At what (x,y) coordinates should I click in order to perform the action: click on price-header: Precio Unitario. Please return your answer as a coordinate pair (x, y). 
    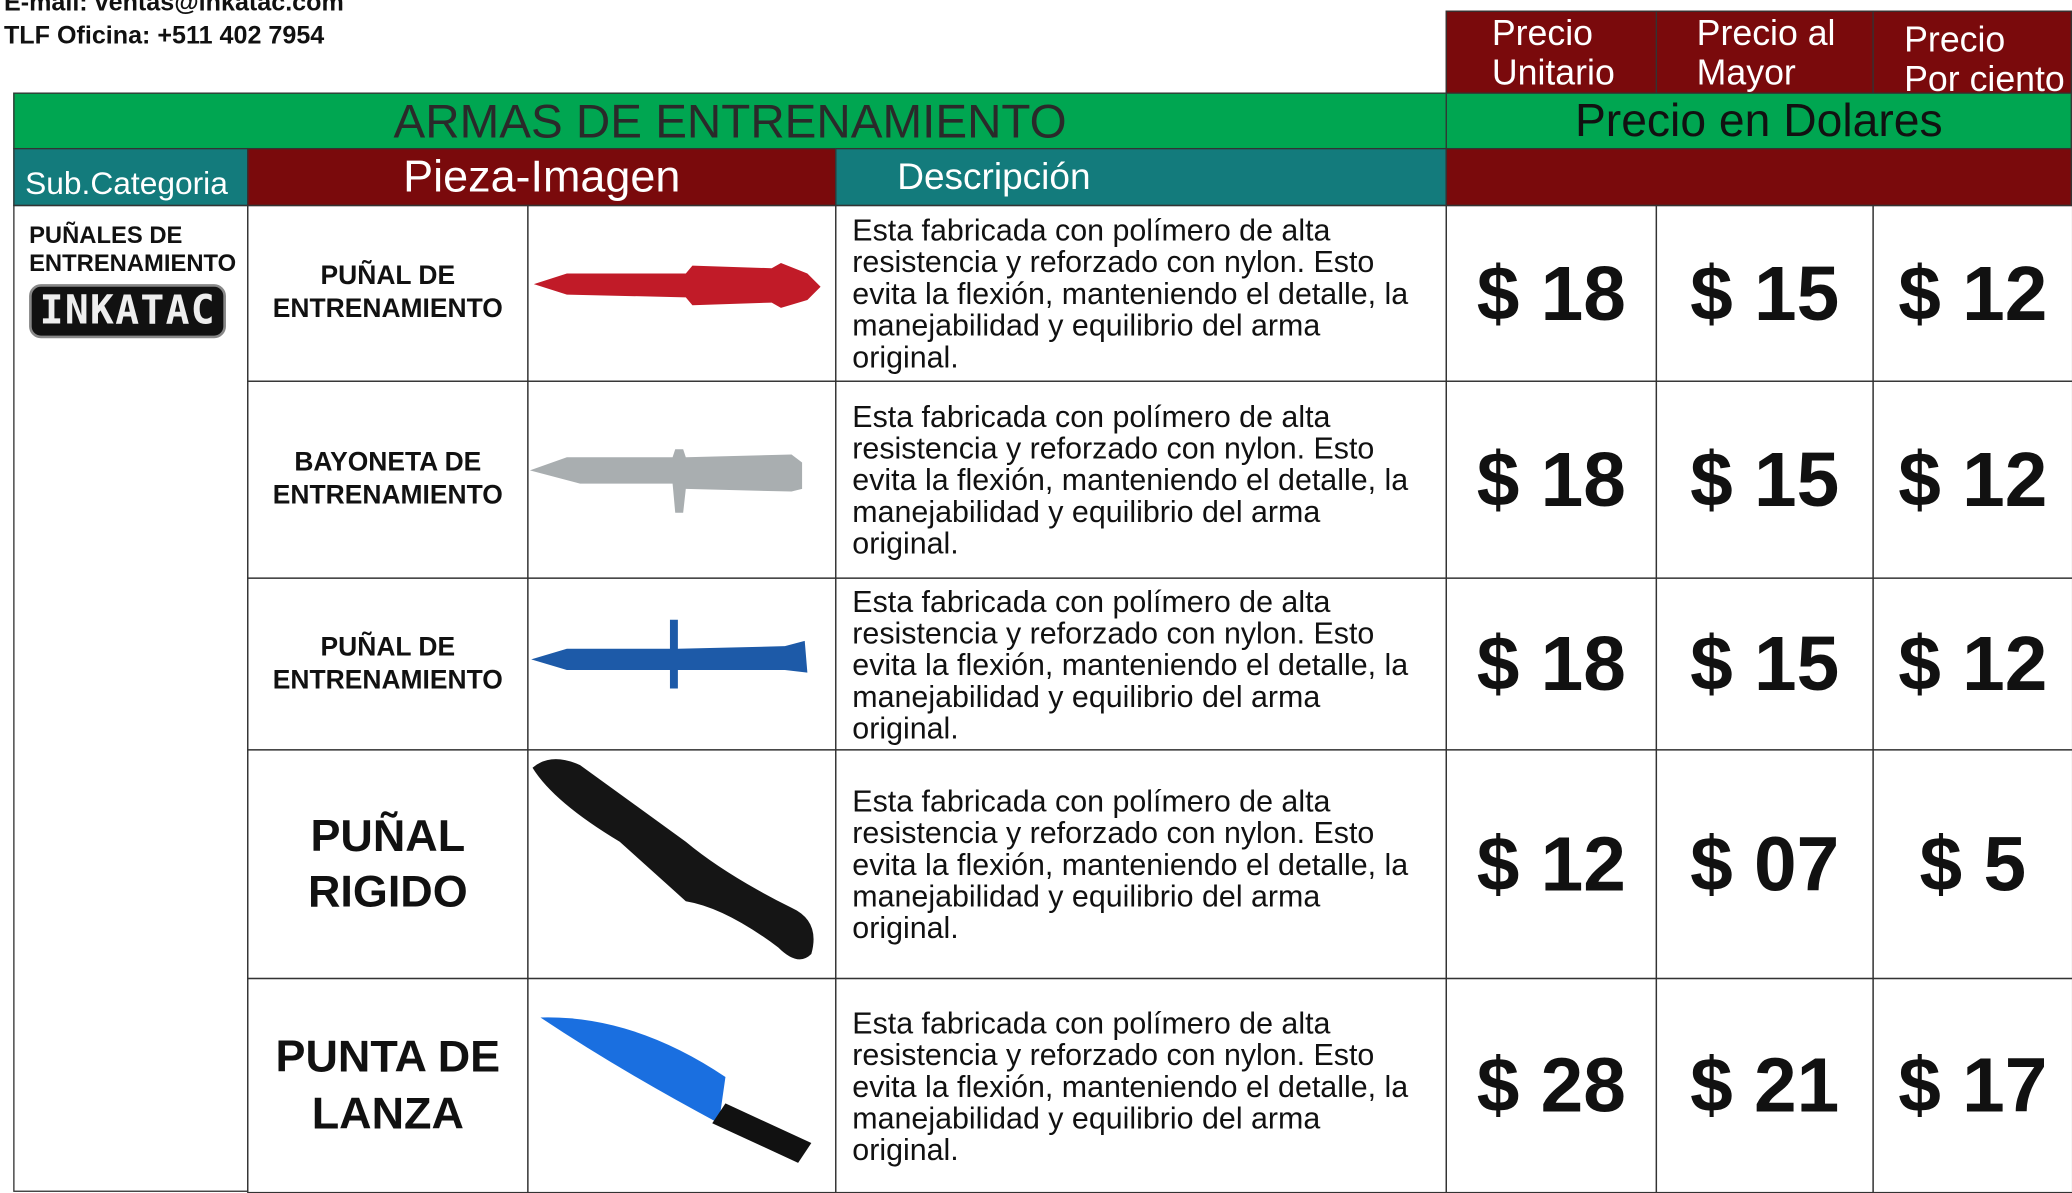
    Looking at the image, I should click on (1551, 52).